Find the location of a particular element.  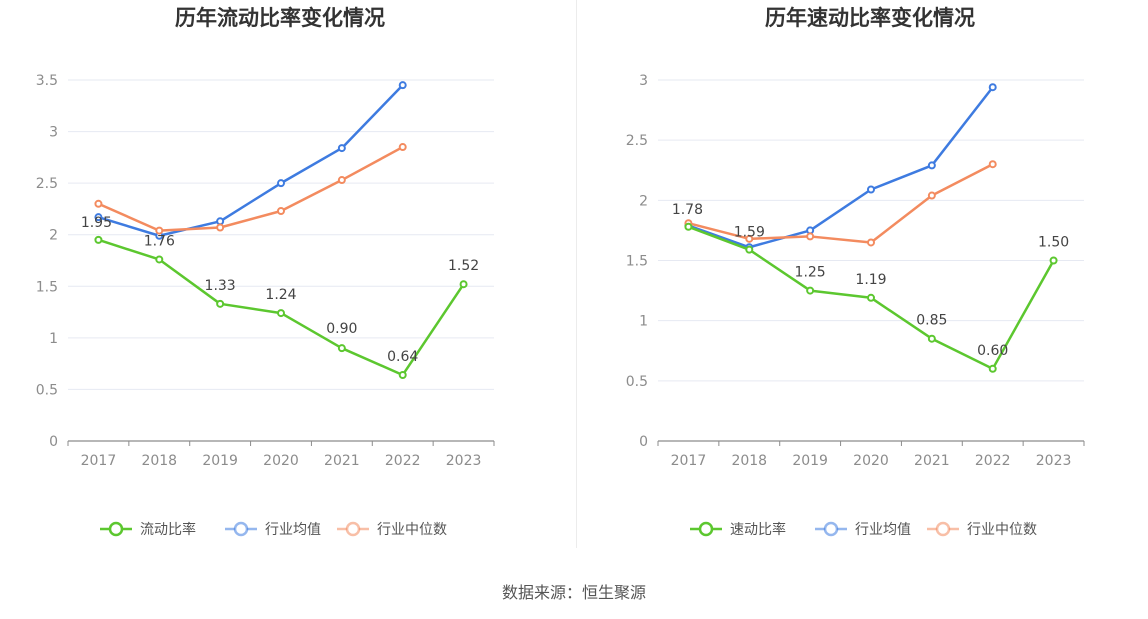

data-label: 1.78 is located at coordinates (687, 210).